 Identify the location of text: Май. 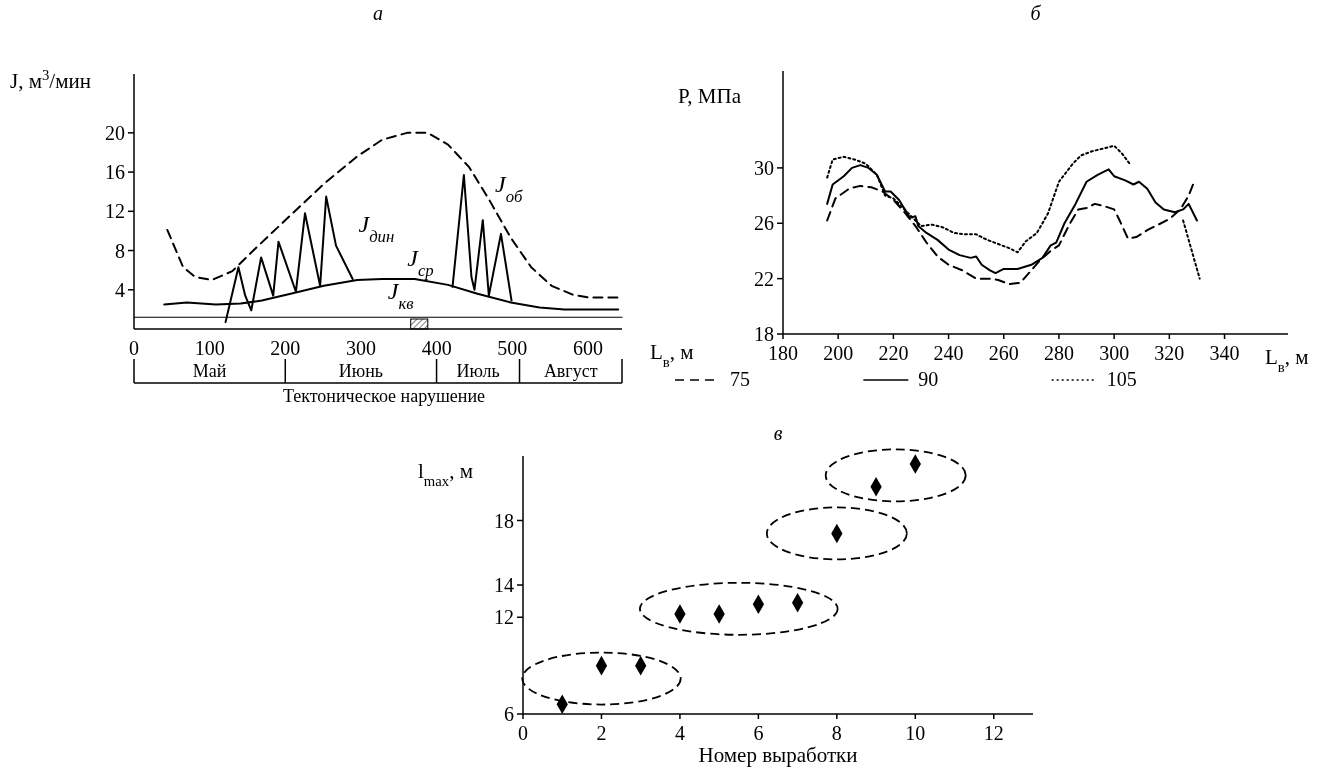
(209, 371).